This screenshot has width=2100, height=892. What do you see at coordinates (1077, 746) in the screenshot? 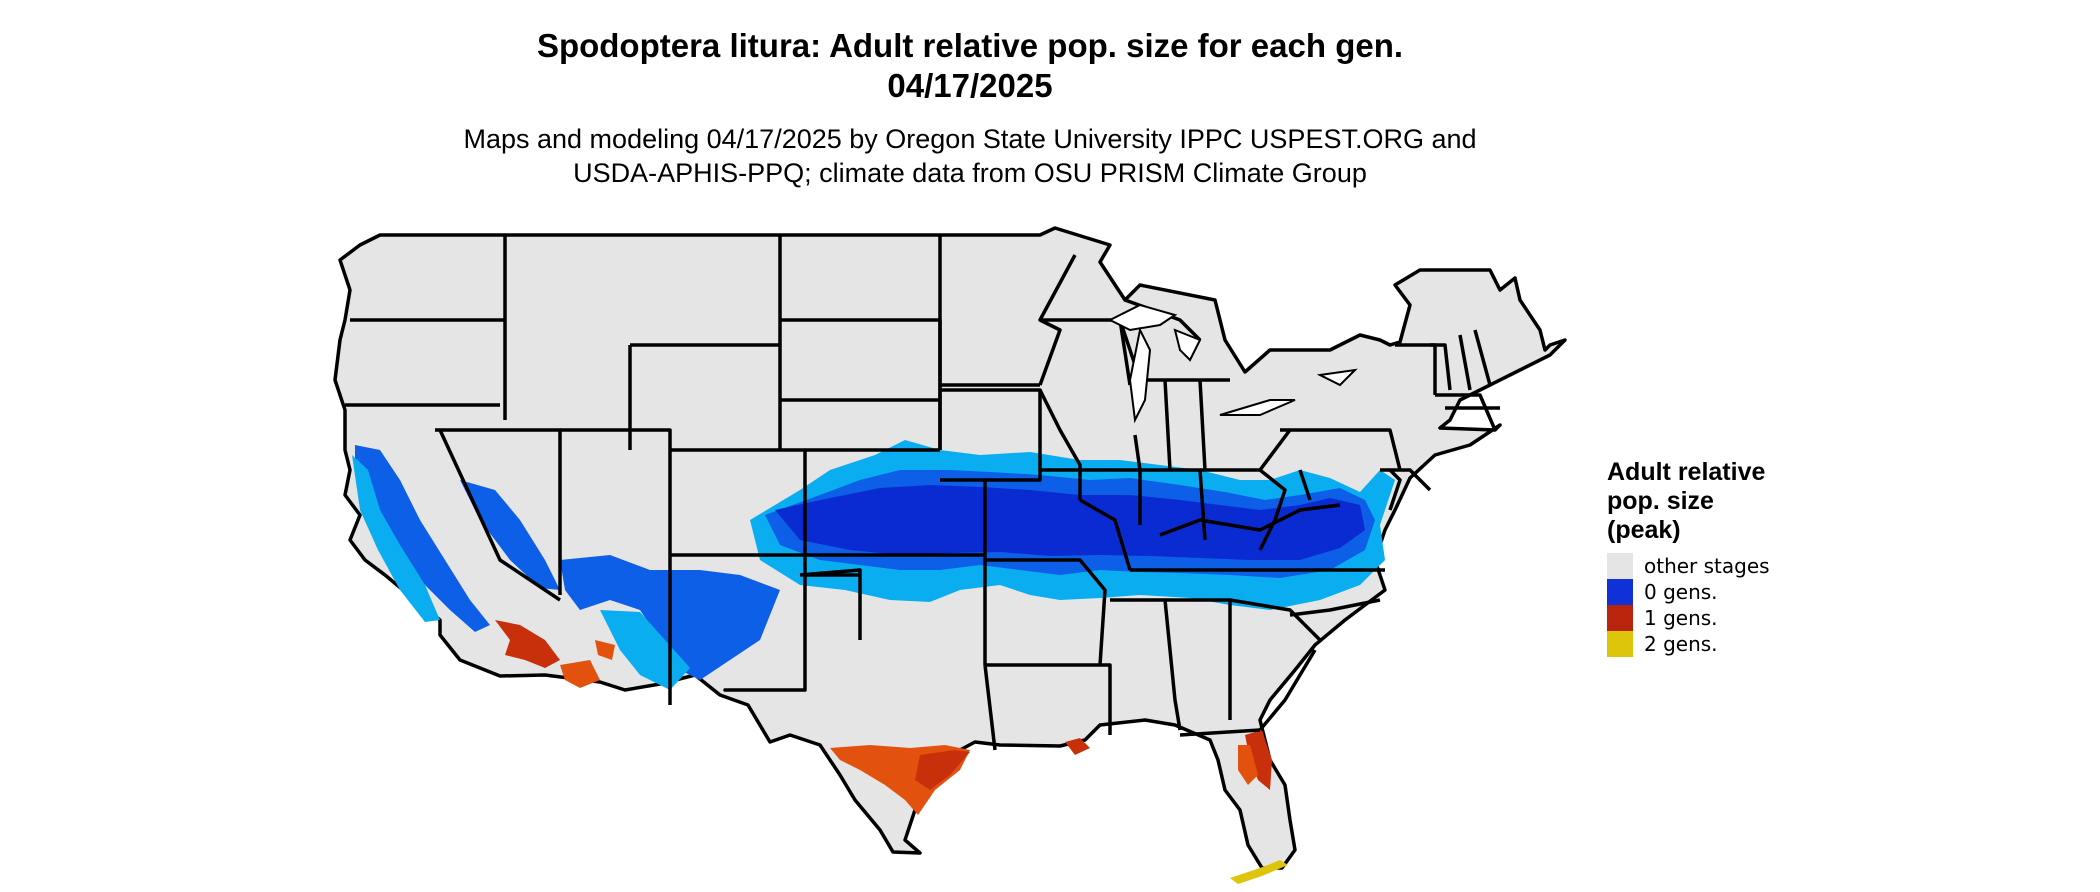
I see `overlay-louisiana-red` at bounding box center [1077, 746].